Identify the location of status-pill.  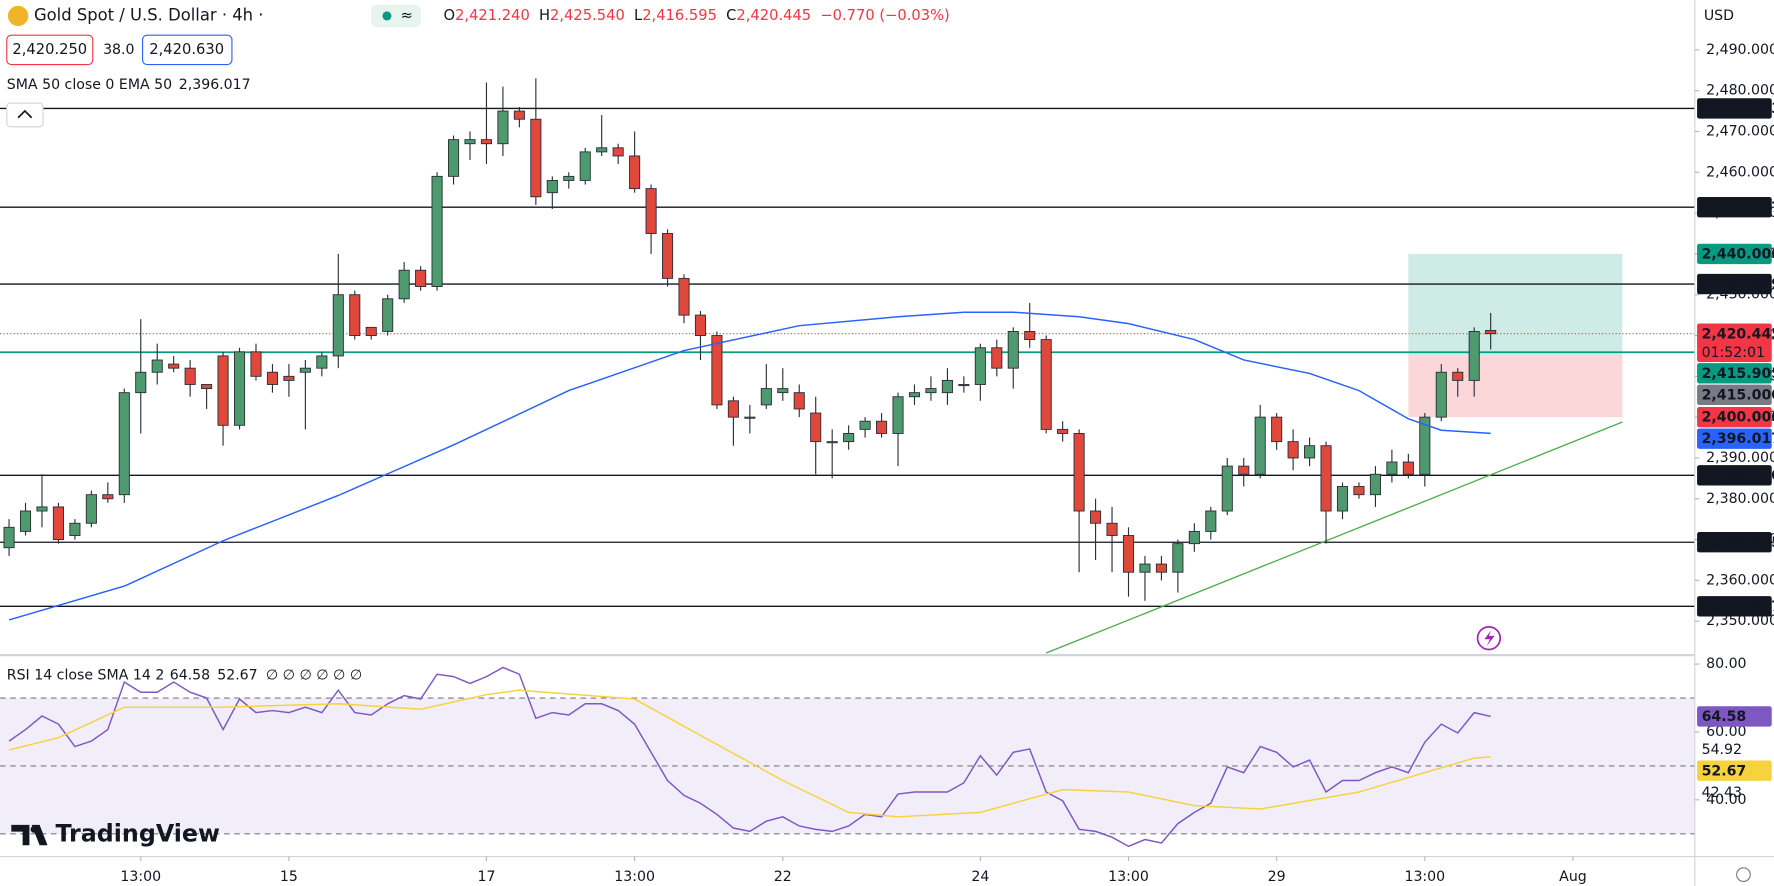
(396, 16).